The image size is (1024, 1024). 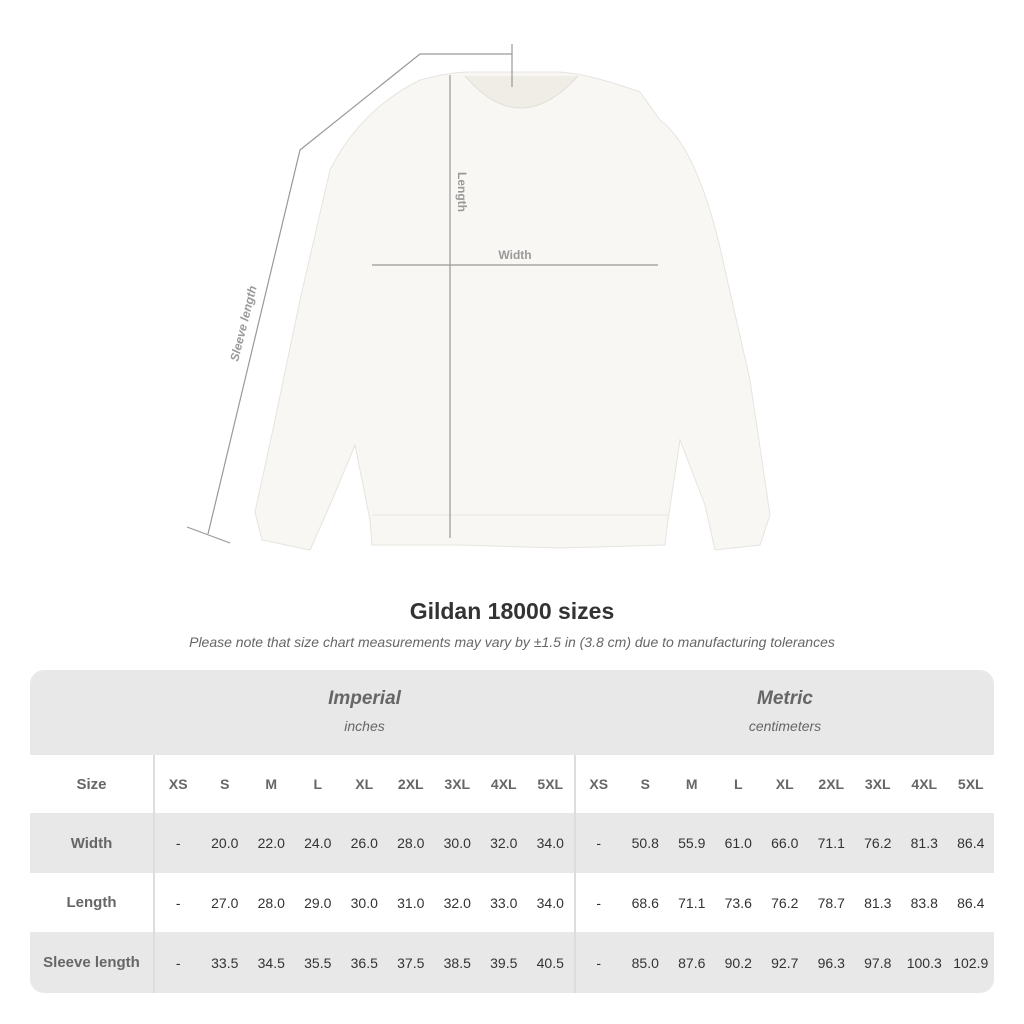 I want to click on metric-cell: 78.7, so click(x=831, y=902).